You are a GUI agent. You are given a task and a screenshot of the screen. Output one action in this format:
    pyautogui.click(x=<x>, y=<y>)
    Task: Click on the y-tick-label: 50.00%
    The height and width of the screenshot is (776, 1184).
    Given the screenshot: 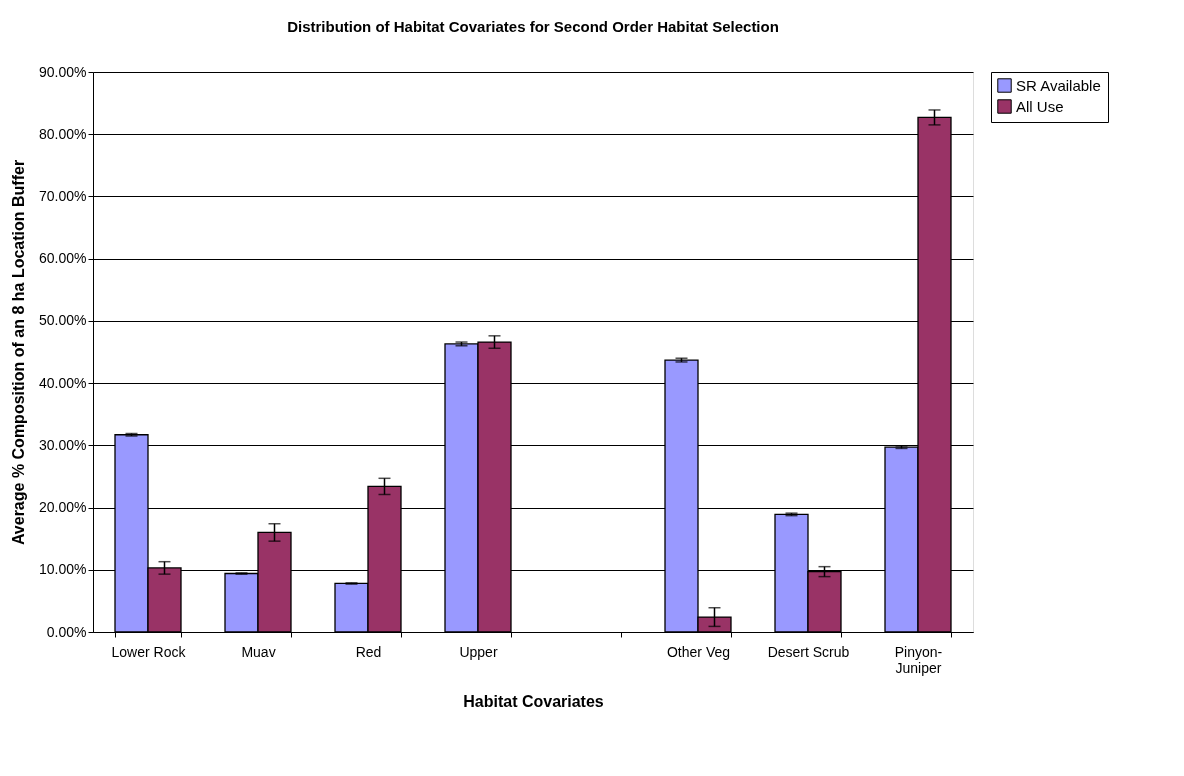 What is the action you would take?
    pyautogui.click(x=63, y=320)
    